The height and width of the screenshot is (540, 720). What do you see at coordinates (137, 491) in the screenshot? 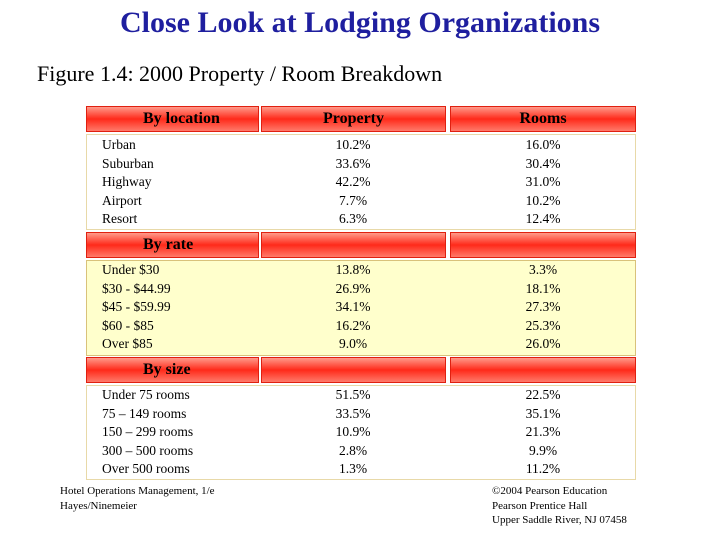
I see `footer-book-title: Hotel Operations Management, 1/e` at bounding box center [137, 491].